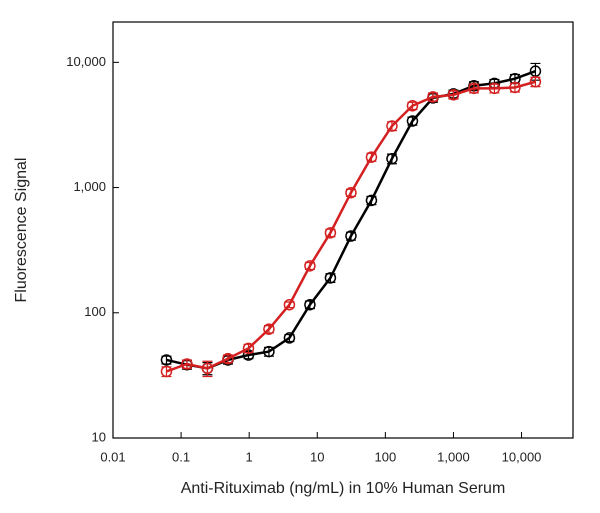 This screenshot has width=600, height=513. I want to click on y-tick-label: 1,000, so click(89, 186).